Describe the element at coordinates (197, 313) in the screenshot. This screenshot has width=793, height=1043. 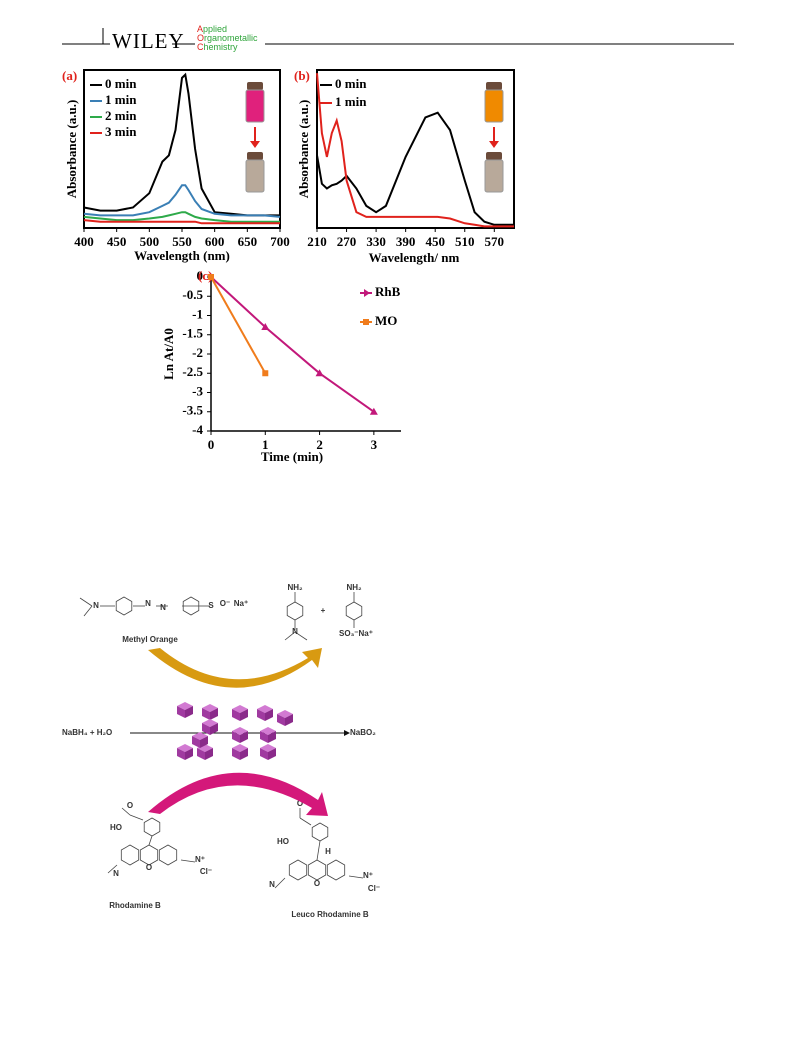
I see `y-tick-label: -1` at that location.